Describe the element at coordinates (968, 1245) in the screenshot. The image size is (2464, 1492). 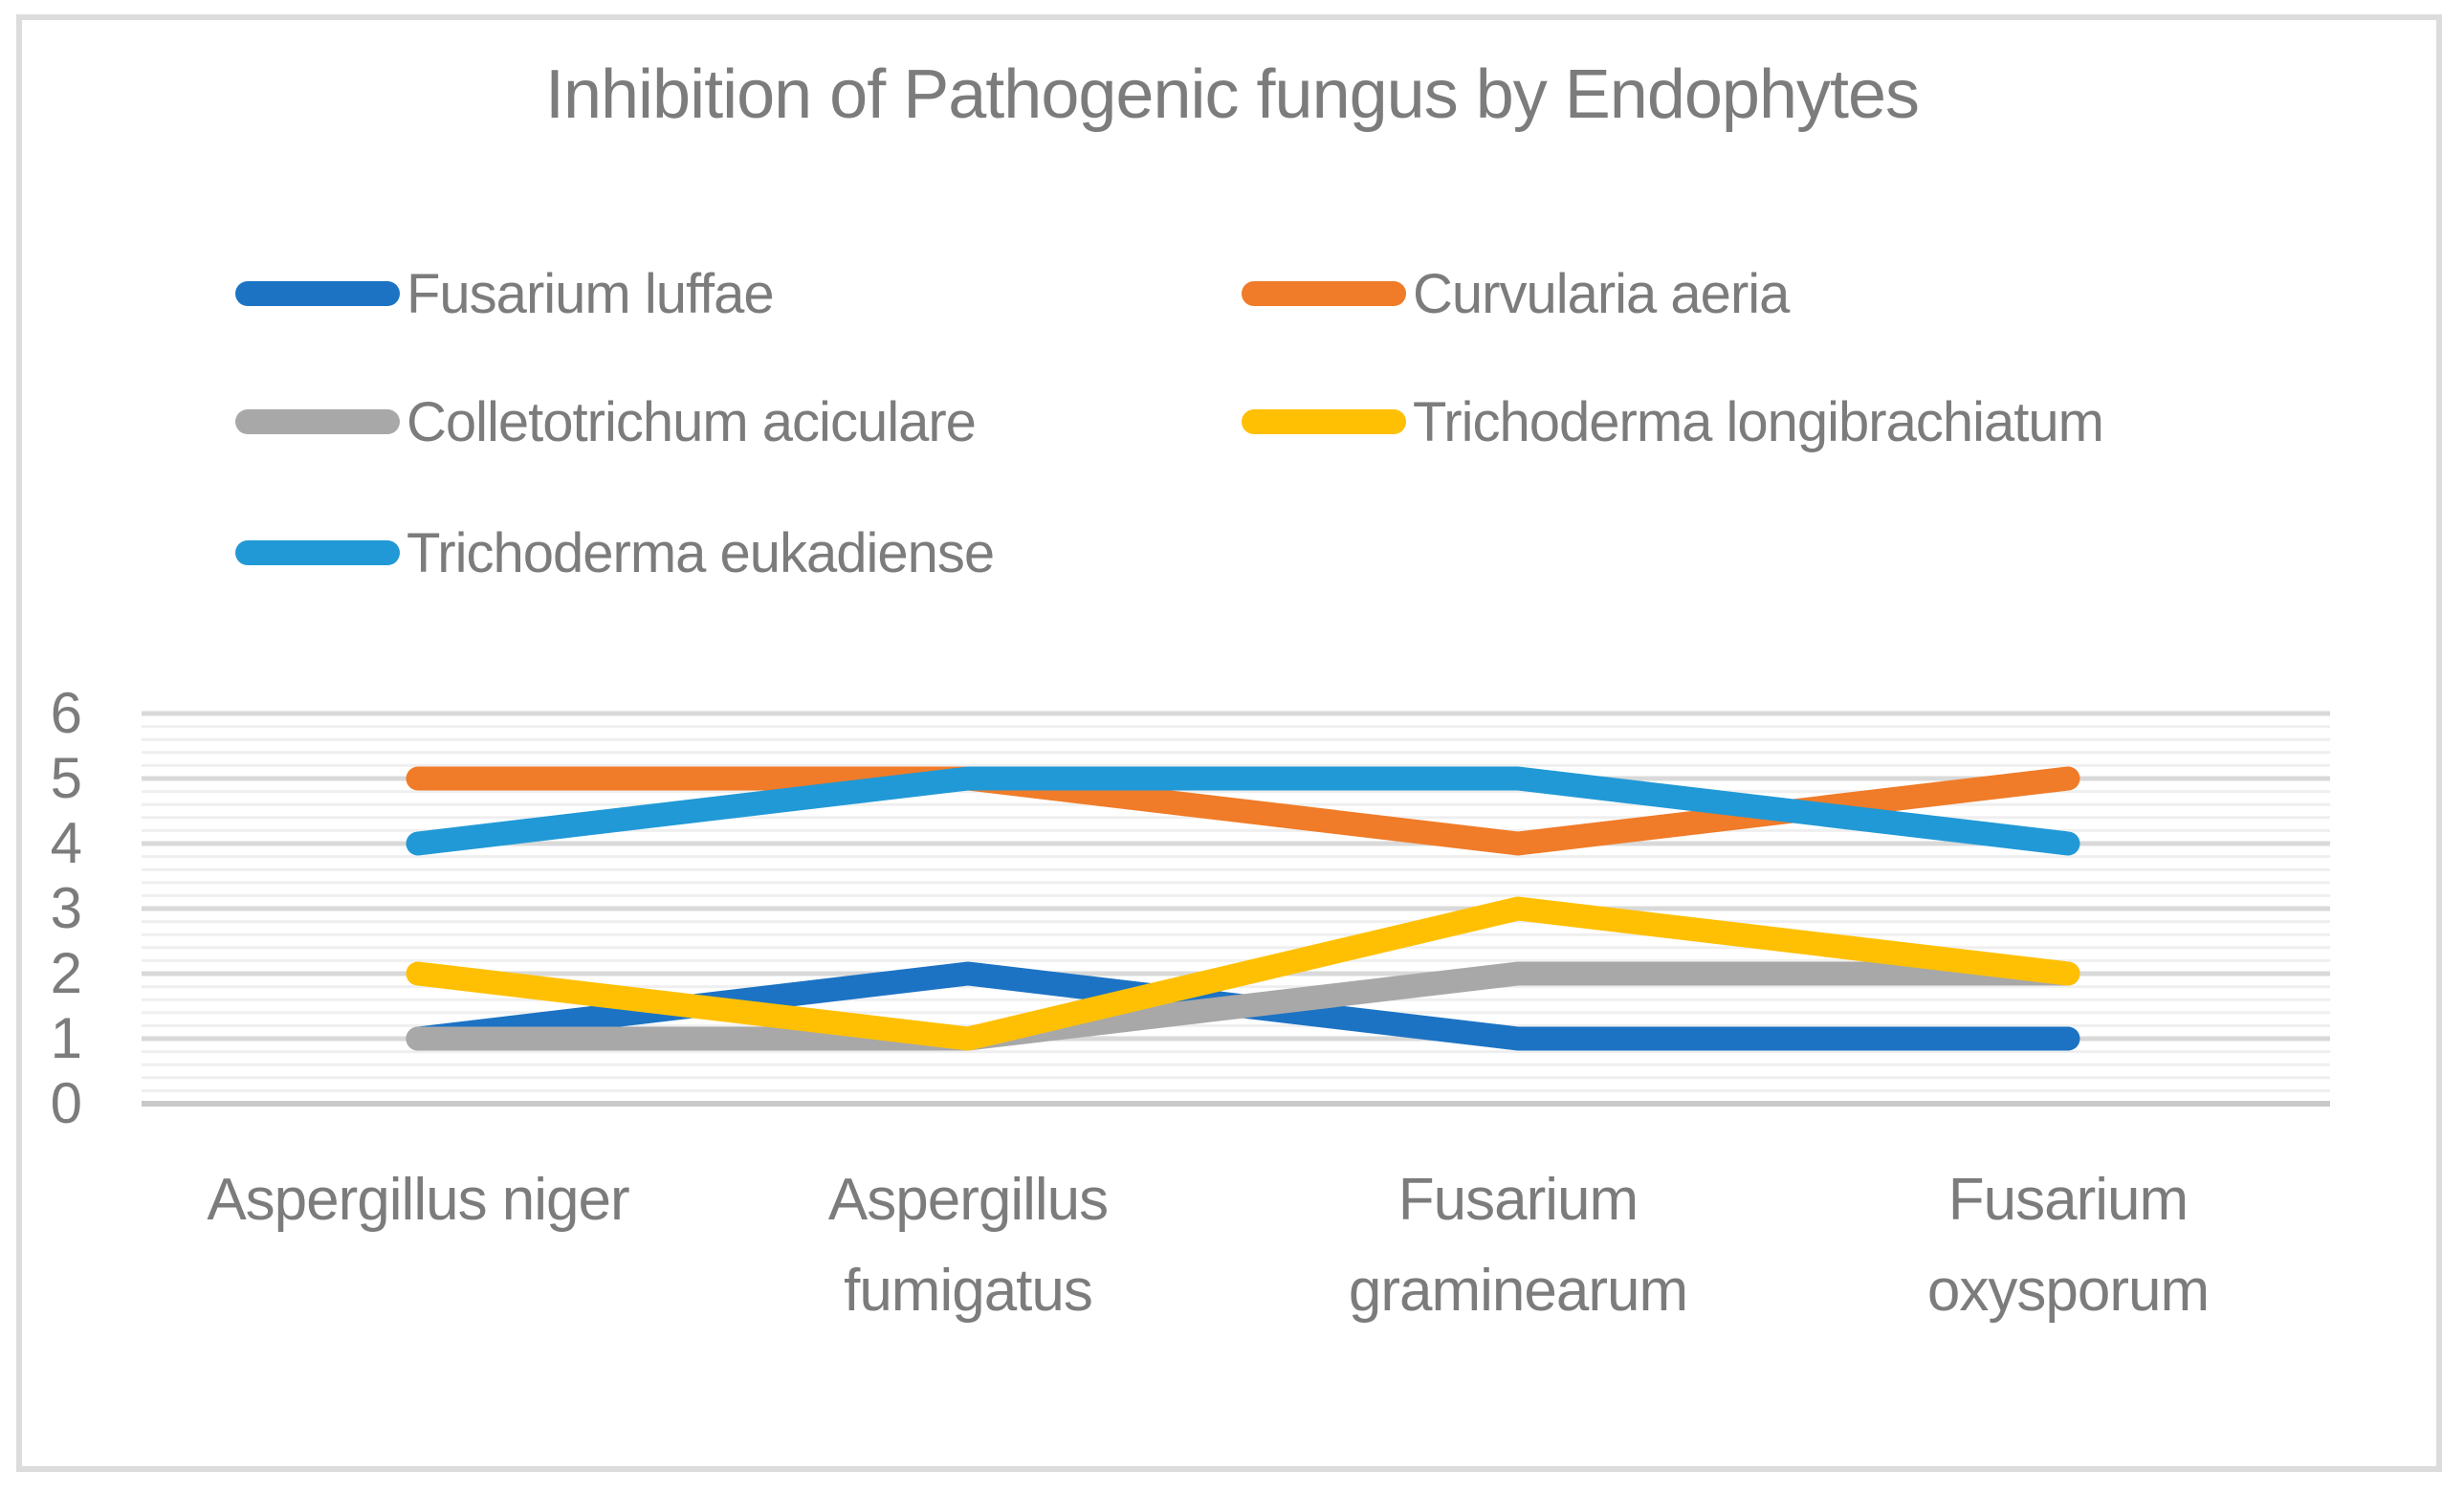
I see `x-category-label-aspergillus-fumigatus: Aspergillus fumigatus` at that location.